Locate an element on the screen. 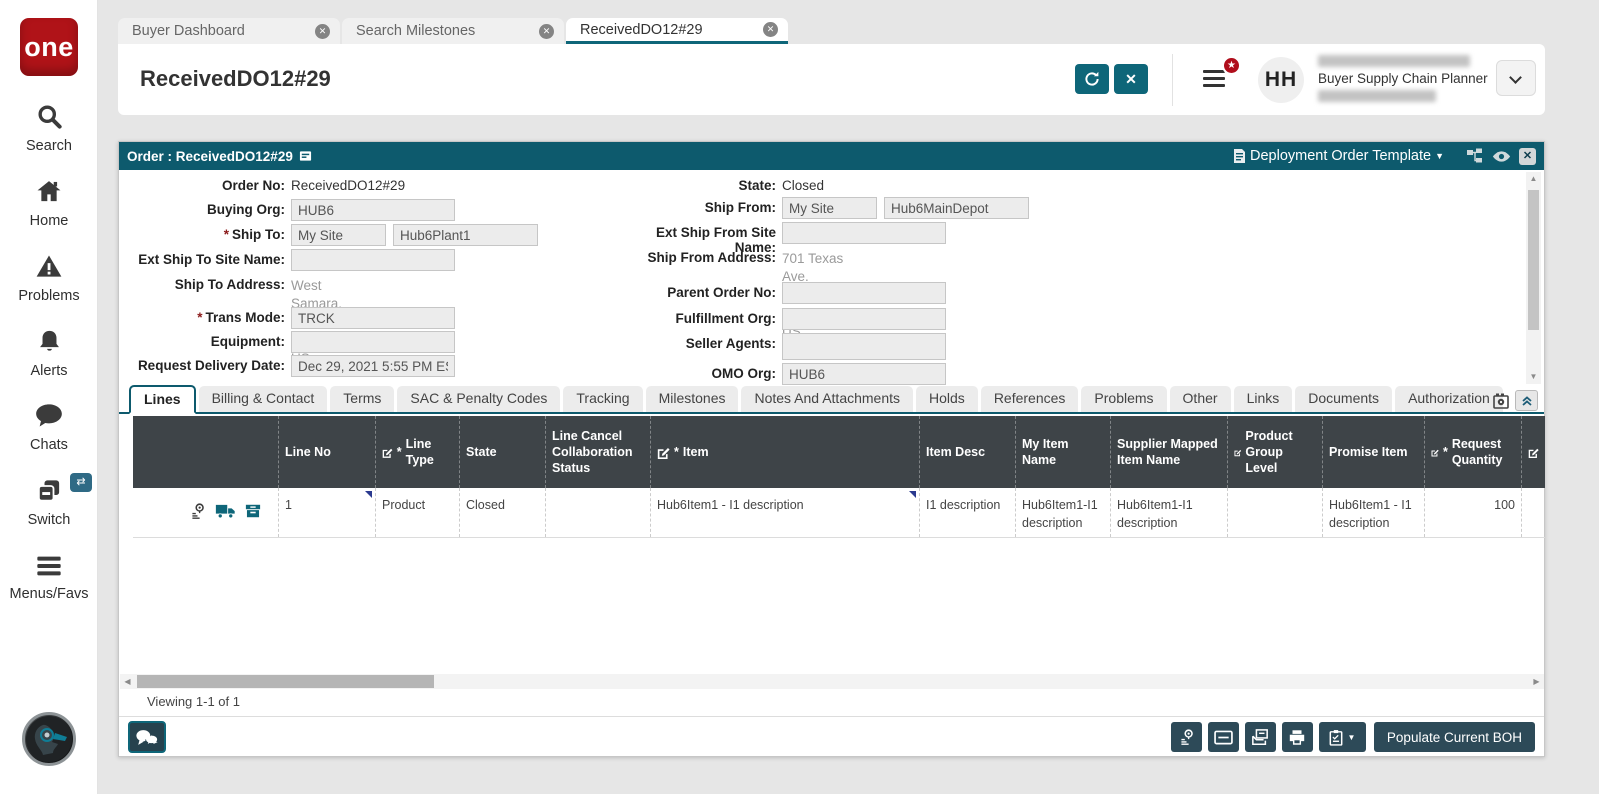  cell-line-no: 1 is located at coordinates (326, 512).